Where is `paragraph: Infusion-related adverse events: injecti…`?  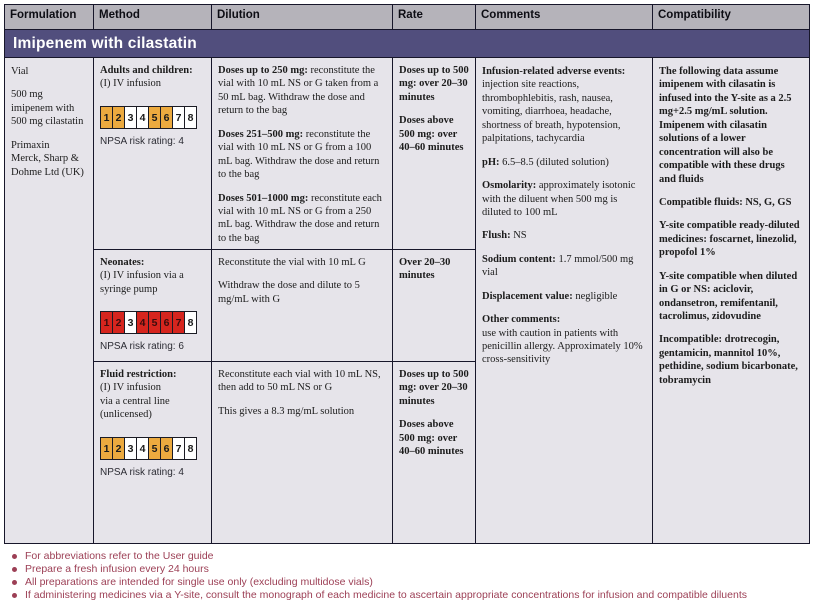
paragraph: Infusion-related adverse events: injecti… is located at coordinates (564, 105).